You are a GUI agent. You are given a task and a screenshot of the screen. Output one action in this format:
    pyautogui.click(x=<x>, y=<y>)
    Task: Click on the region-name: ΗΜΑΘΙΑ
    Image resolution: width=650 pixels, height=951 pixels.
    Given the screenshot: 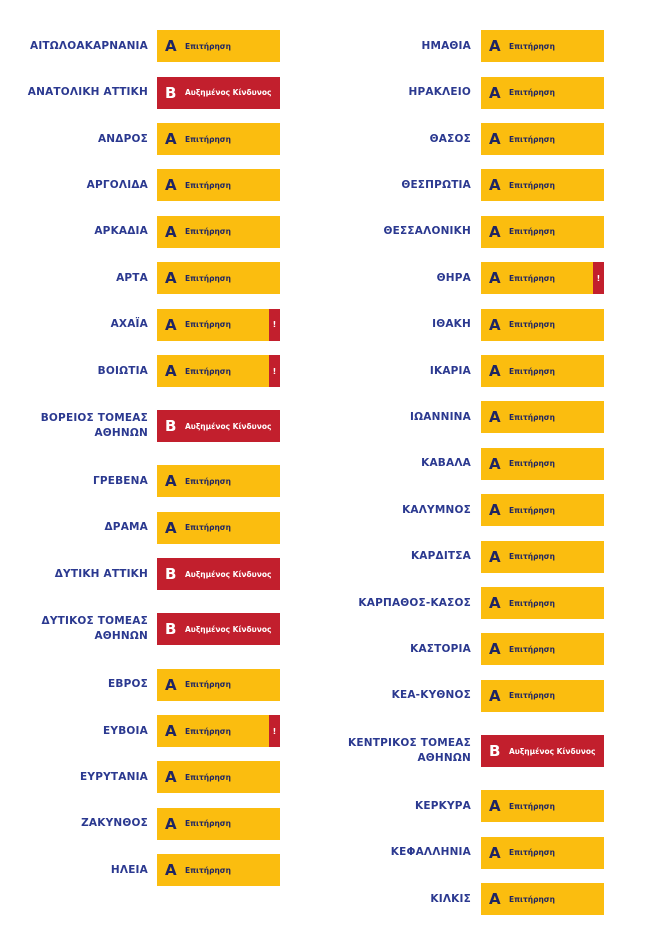 What is the action you would take?
    pyautogui.click(x=446, y=46)
    